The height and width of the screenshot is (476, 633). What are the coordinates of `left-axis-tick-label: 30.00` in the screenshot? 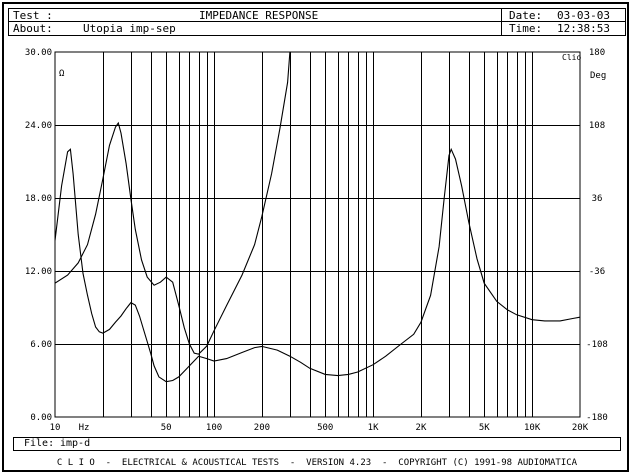 It's located at (38, 53).